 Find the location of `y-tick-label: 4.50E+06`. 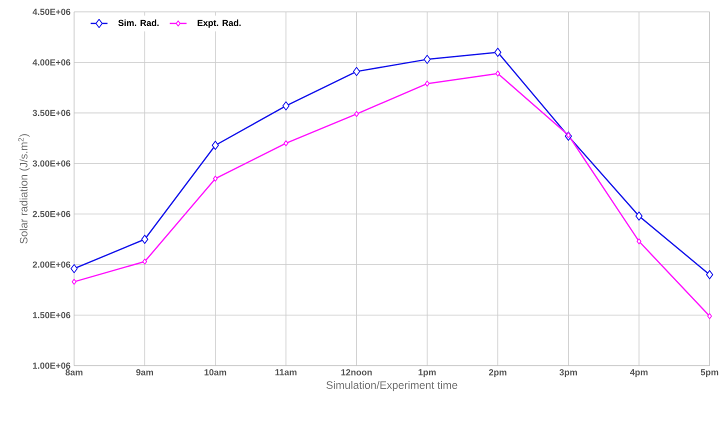

y-tick-label: 4.50E+06 is located at coordinates (51, 11).